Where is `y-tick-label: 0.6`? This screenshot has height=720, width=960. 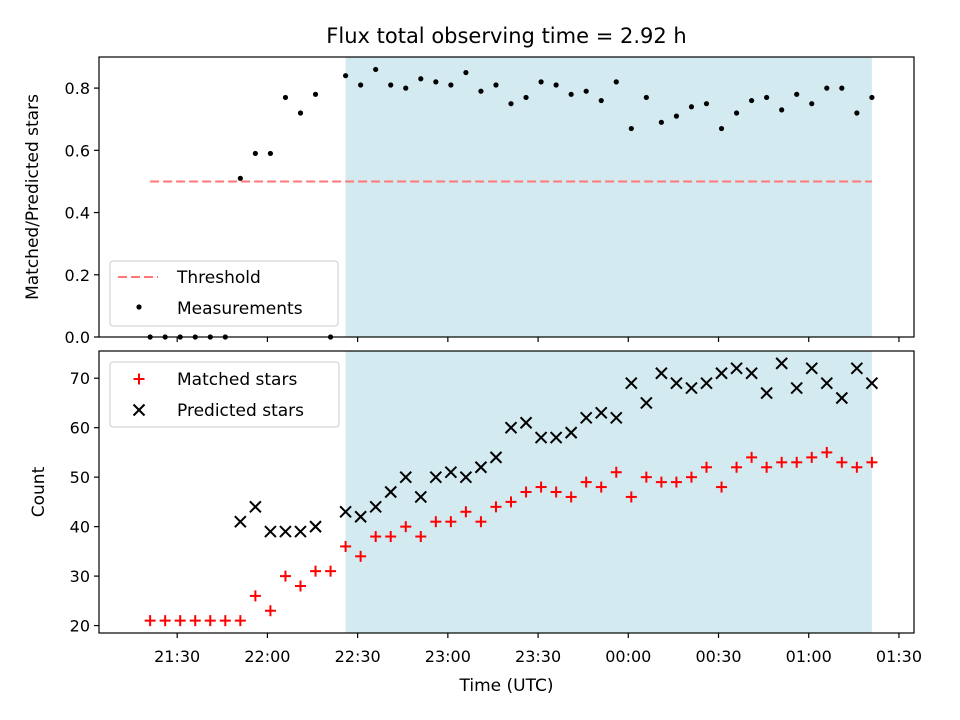 y-tick-label: 0.6 is located at coordinates (77, 150).